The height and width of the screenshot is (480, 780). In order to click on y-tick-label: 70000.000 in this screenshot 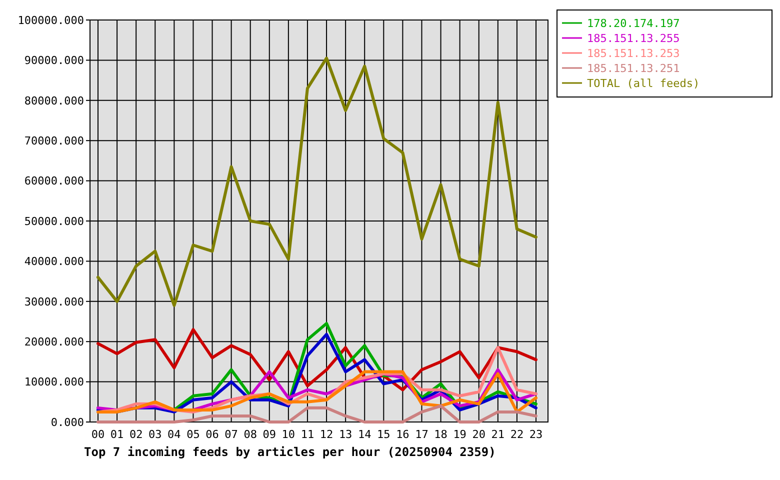, I will do `click(54, 141)`.